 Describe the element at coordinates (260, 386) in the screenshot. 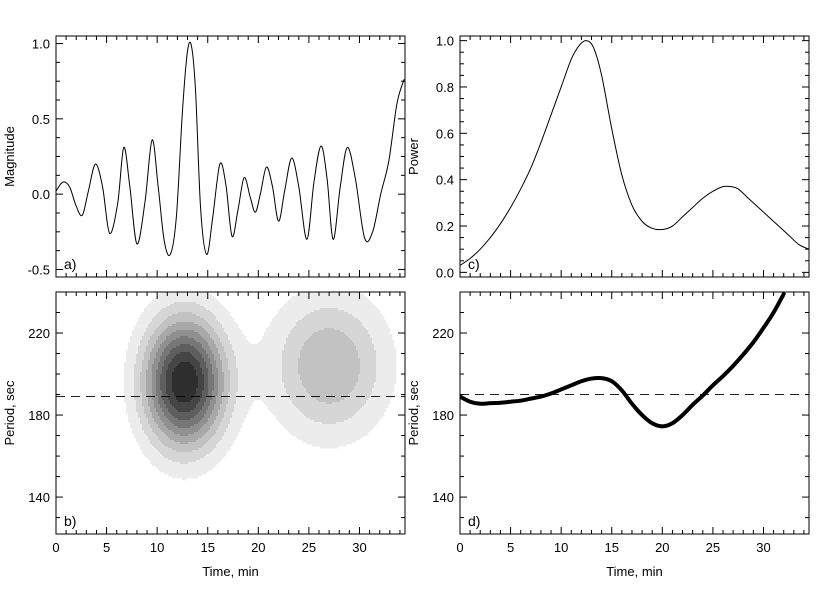

I see `contour-bands` at that location.